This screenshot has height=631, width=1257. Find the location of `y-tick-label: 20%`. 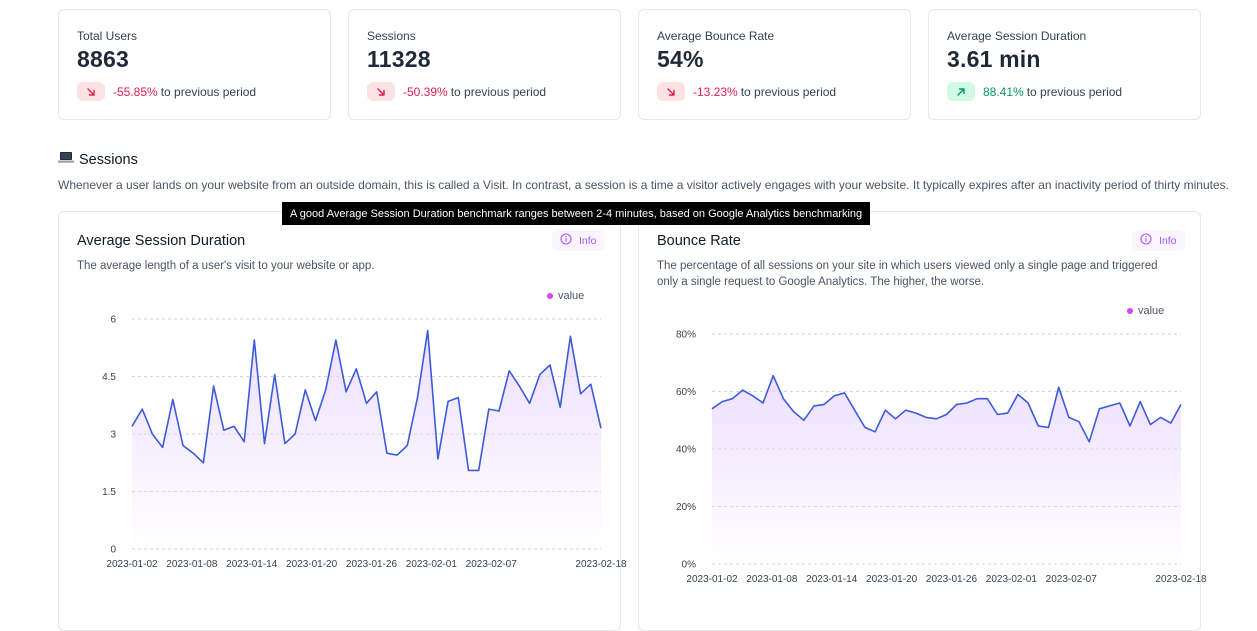

y-tick-label: 20% is located at coordinates (686, 507).